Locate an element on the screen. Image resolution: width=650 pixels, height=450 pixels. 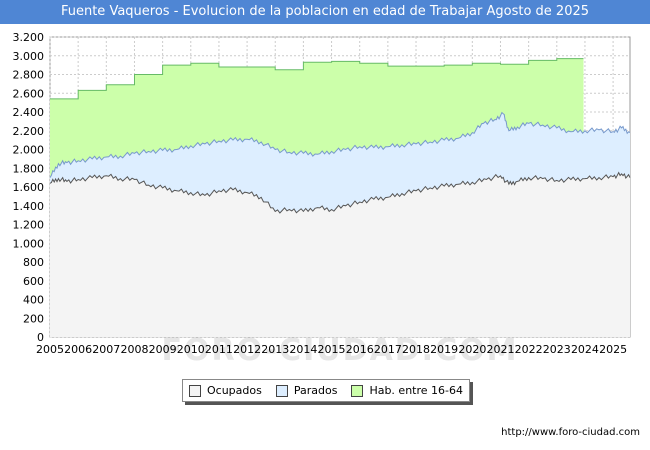
legend-item-parados: Parados is located at coordinates (306, 390).